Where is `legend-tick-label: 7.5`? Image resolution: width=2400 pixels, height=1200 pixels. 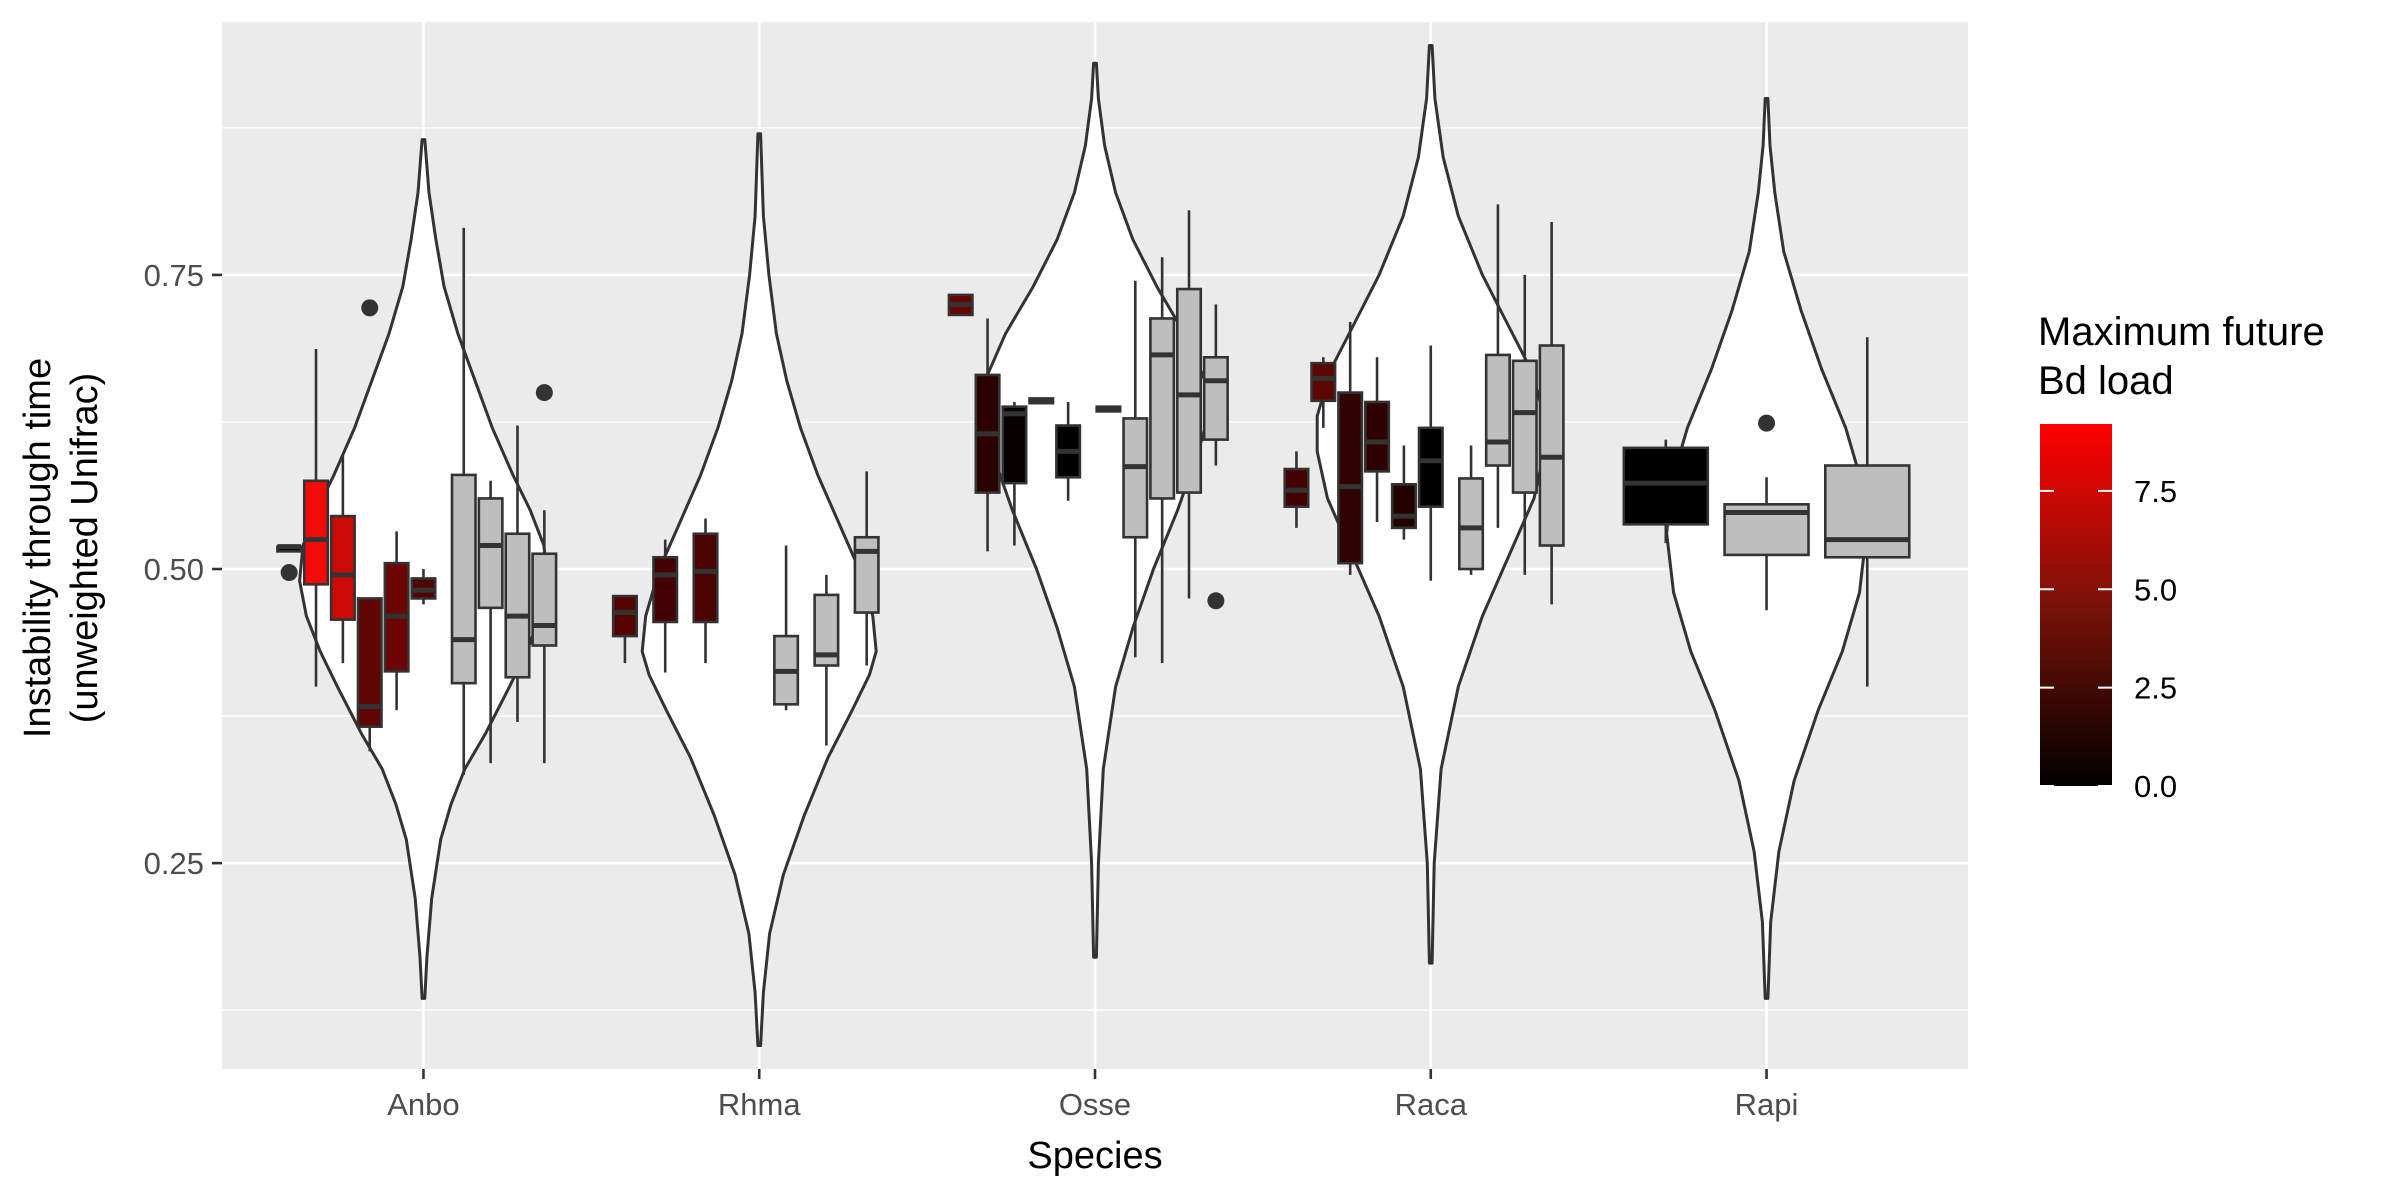 legend-tick-label: 7.5 is located at coordinates (2155, 491).